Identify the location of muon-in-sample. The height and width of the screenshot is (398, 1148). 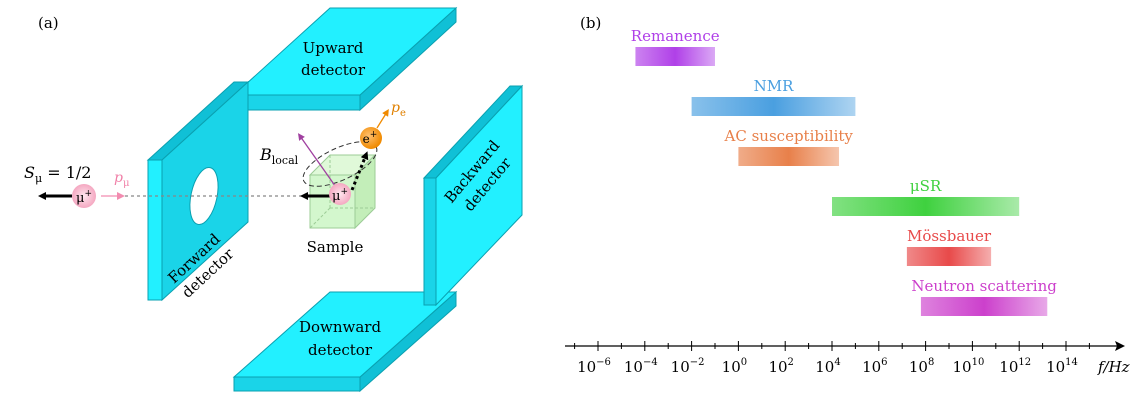
(340, 194).